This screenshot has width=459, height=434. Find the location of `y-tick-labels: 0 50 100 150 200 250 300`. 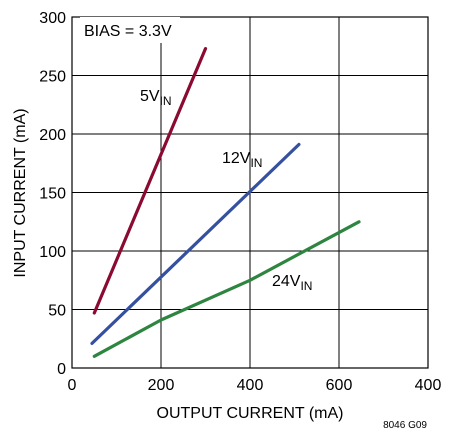

y-tick-labels: 0 50 100 150 200 250 300 is located at coordinates (52, 194).